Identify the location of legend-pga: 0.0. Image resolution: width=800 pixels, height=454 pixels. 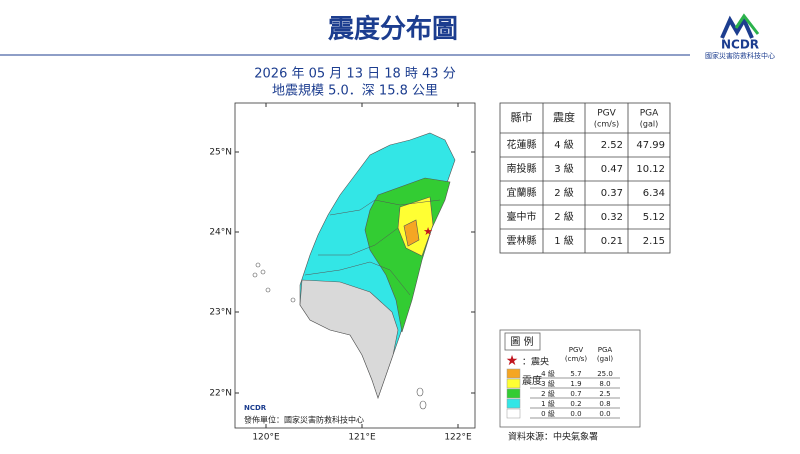
(604, 414).